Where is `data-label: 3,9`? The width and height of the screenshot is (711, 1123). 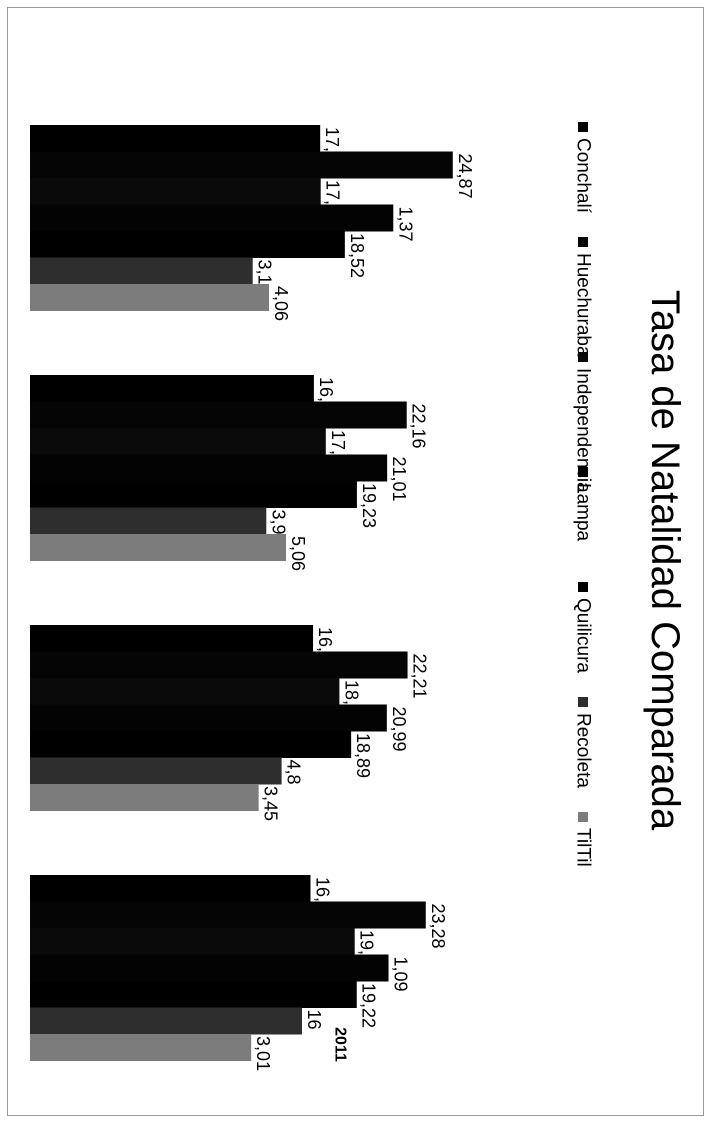
data-label: 3,9 is located at coordinates (278, 522).